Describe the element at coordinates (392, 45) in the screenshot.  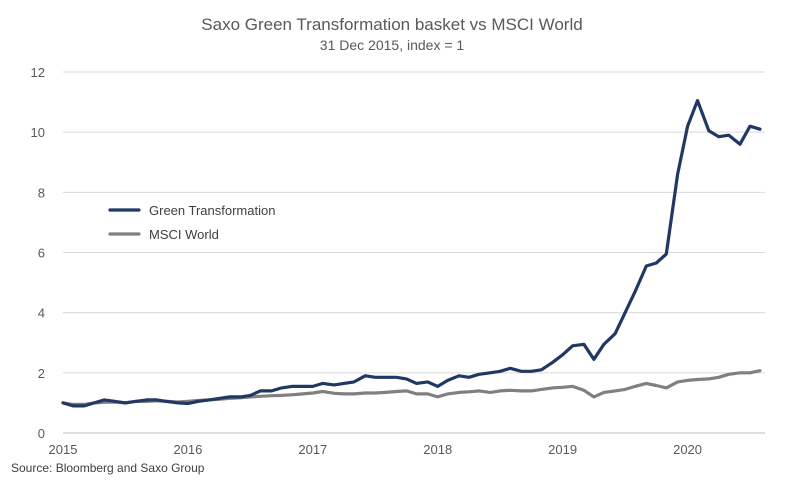
I see `chart-subtitle: 31 Dec 2015, index = 1` at that location.